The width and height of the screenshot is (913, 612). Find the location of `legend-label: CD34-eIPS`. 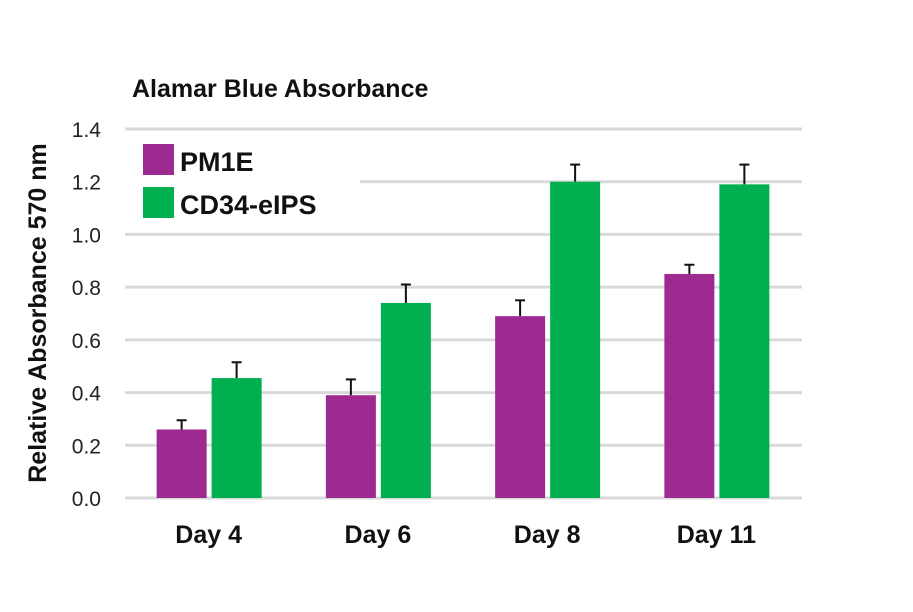

legend-label: CD34-eIPS is located at coordinates (248, 205).